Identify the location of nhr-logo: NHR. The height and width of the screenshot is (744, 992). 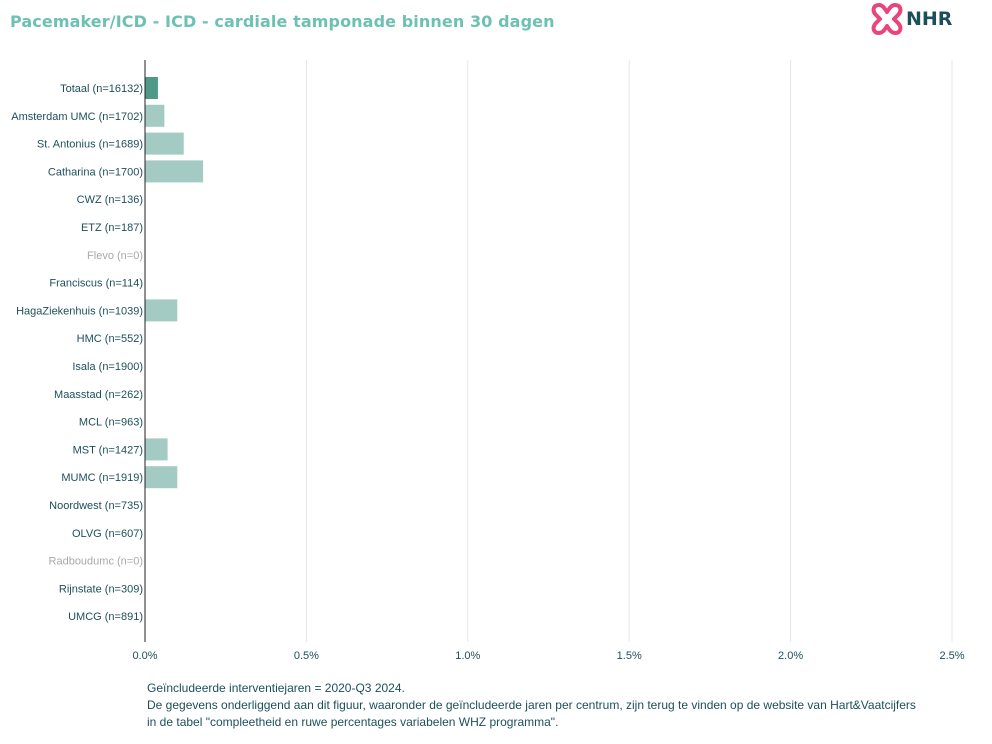
(915, 19).